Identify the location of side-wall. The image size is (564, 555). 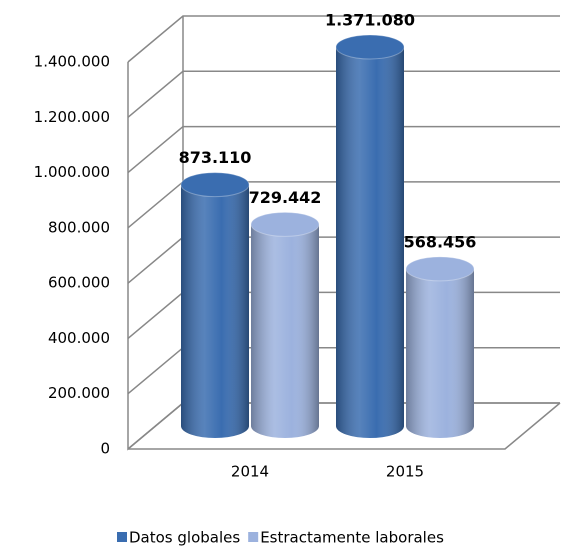
(155, 256).